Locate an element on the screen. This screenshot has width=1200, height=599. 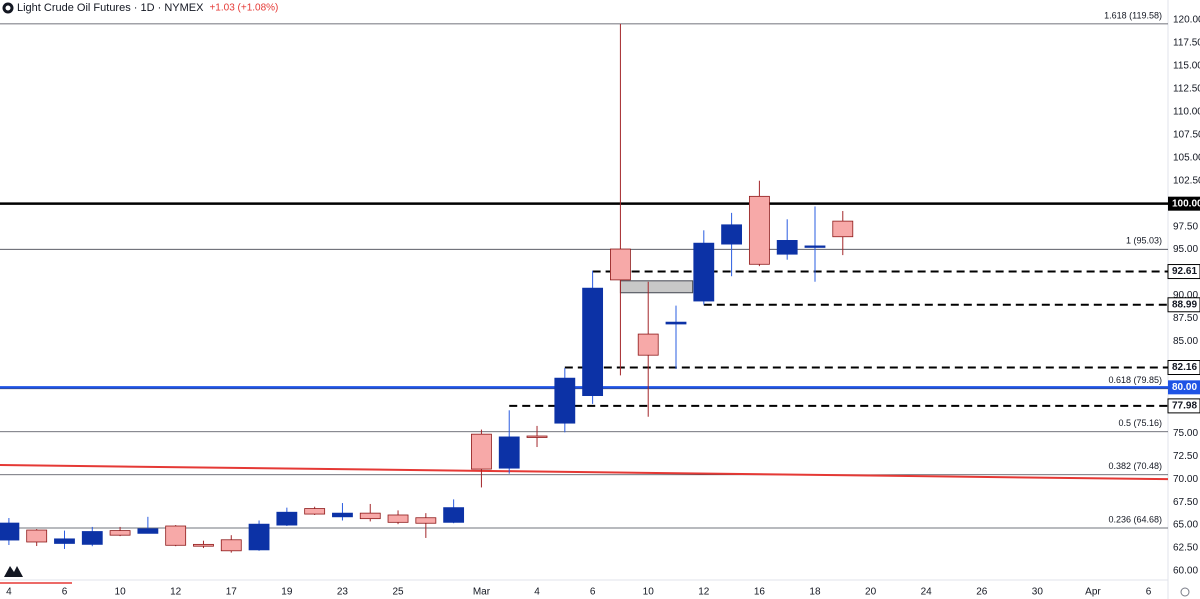
y-tick-label: 60.00 is located at coordinates (1185, 571).